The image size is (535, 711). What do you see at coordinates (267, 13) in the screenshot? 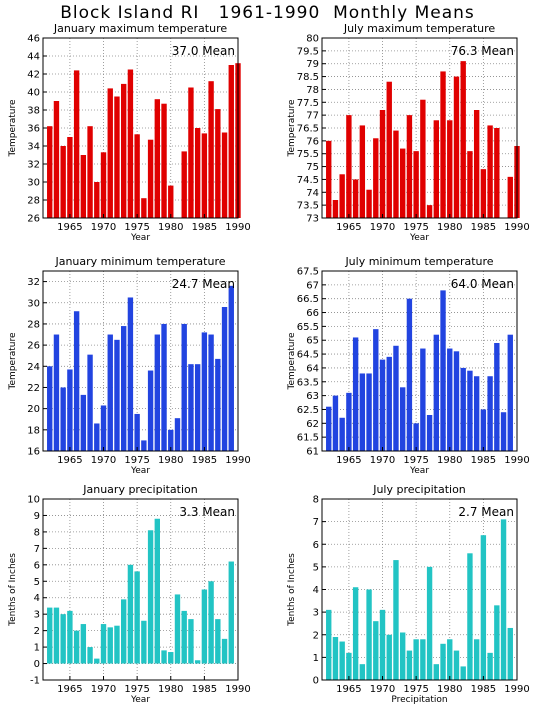
I see `page-title: Block Island RI 1961-1990 Monthly Means` at bounding box center [267, 13].